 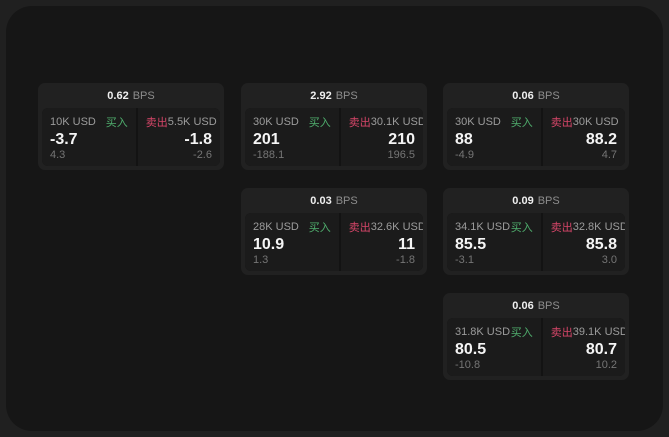 What do you see at coordinates (471, 349) in the screenshot?
I see `buy-value: 80.5` at bounding box center [471, 349].